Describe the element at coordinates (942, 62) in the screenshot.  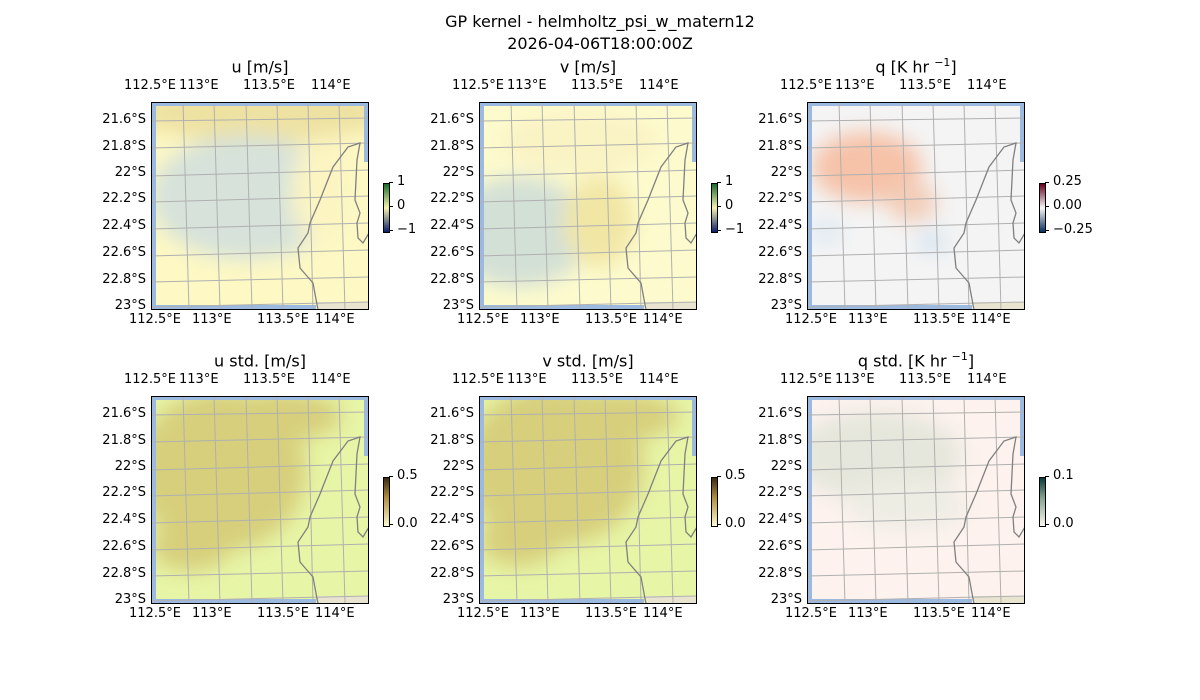
I see `panel-title-exponent: −1` at that location.